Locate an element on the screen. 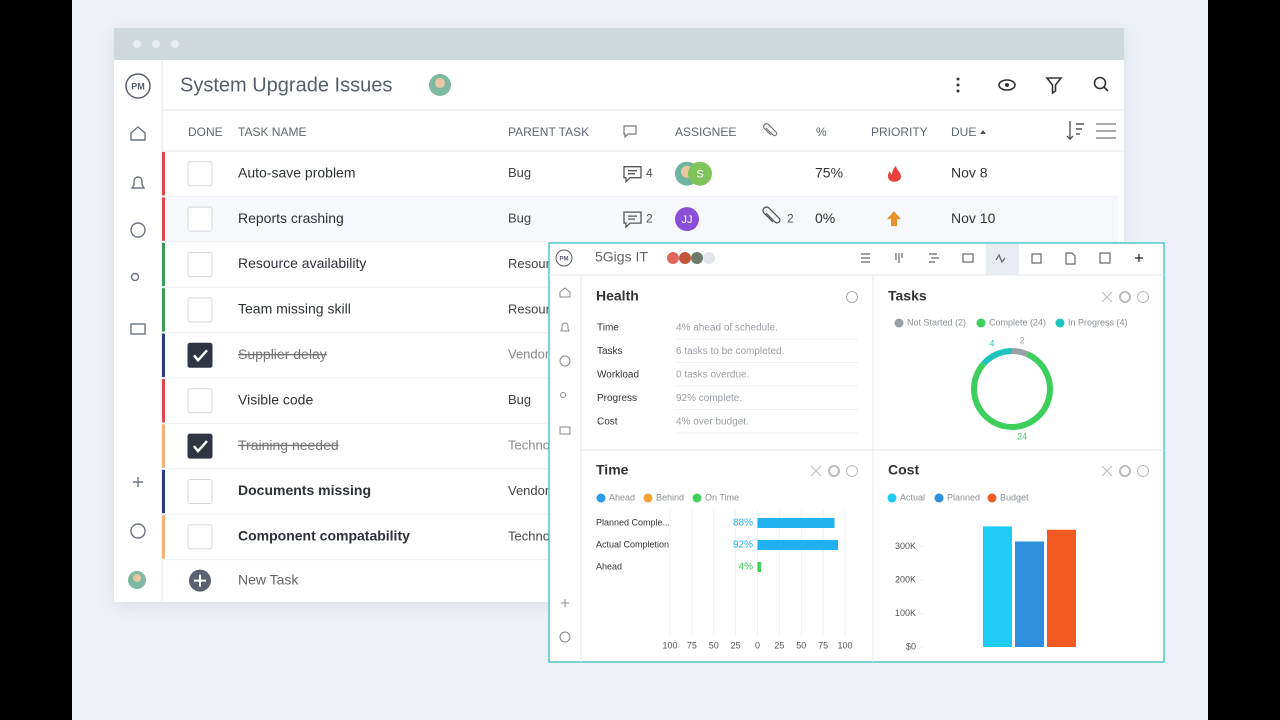 The image size is (1280, 720). task-name: Reports crashing is located at coordinates (291, 218).